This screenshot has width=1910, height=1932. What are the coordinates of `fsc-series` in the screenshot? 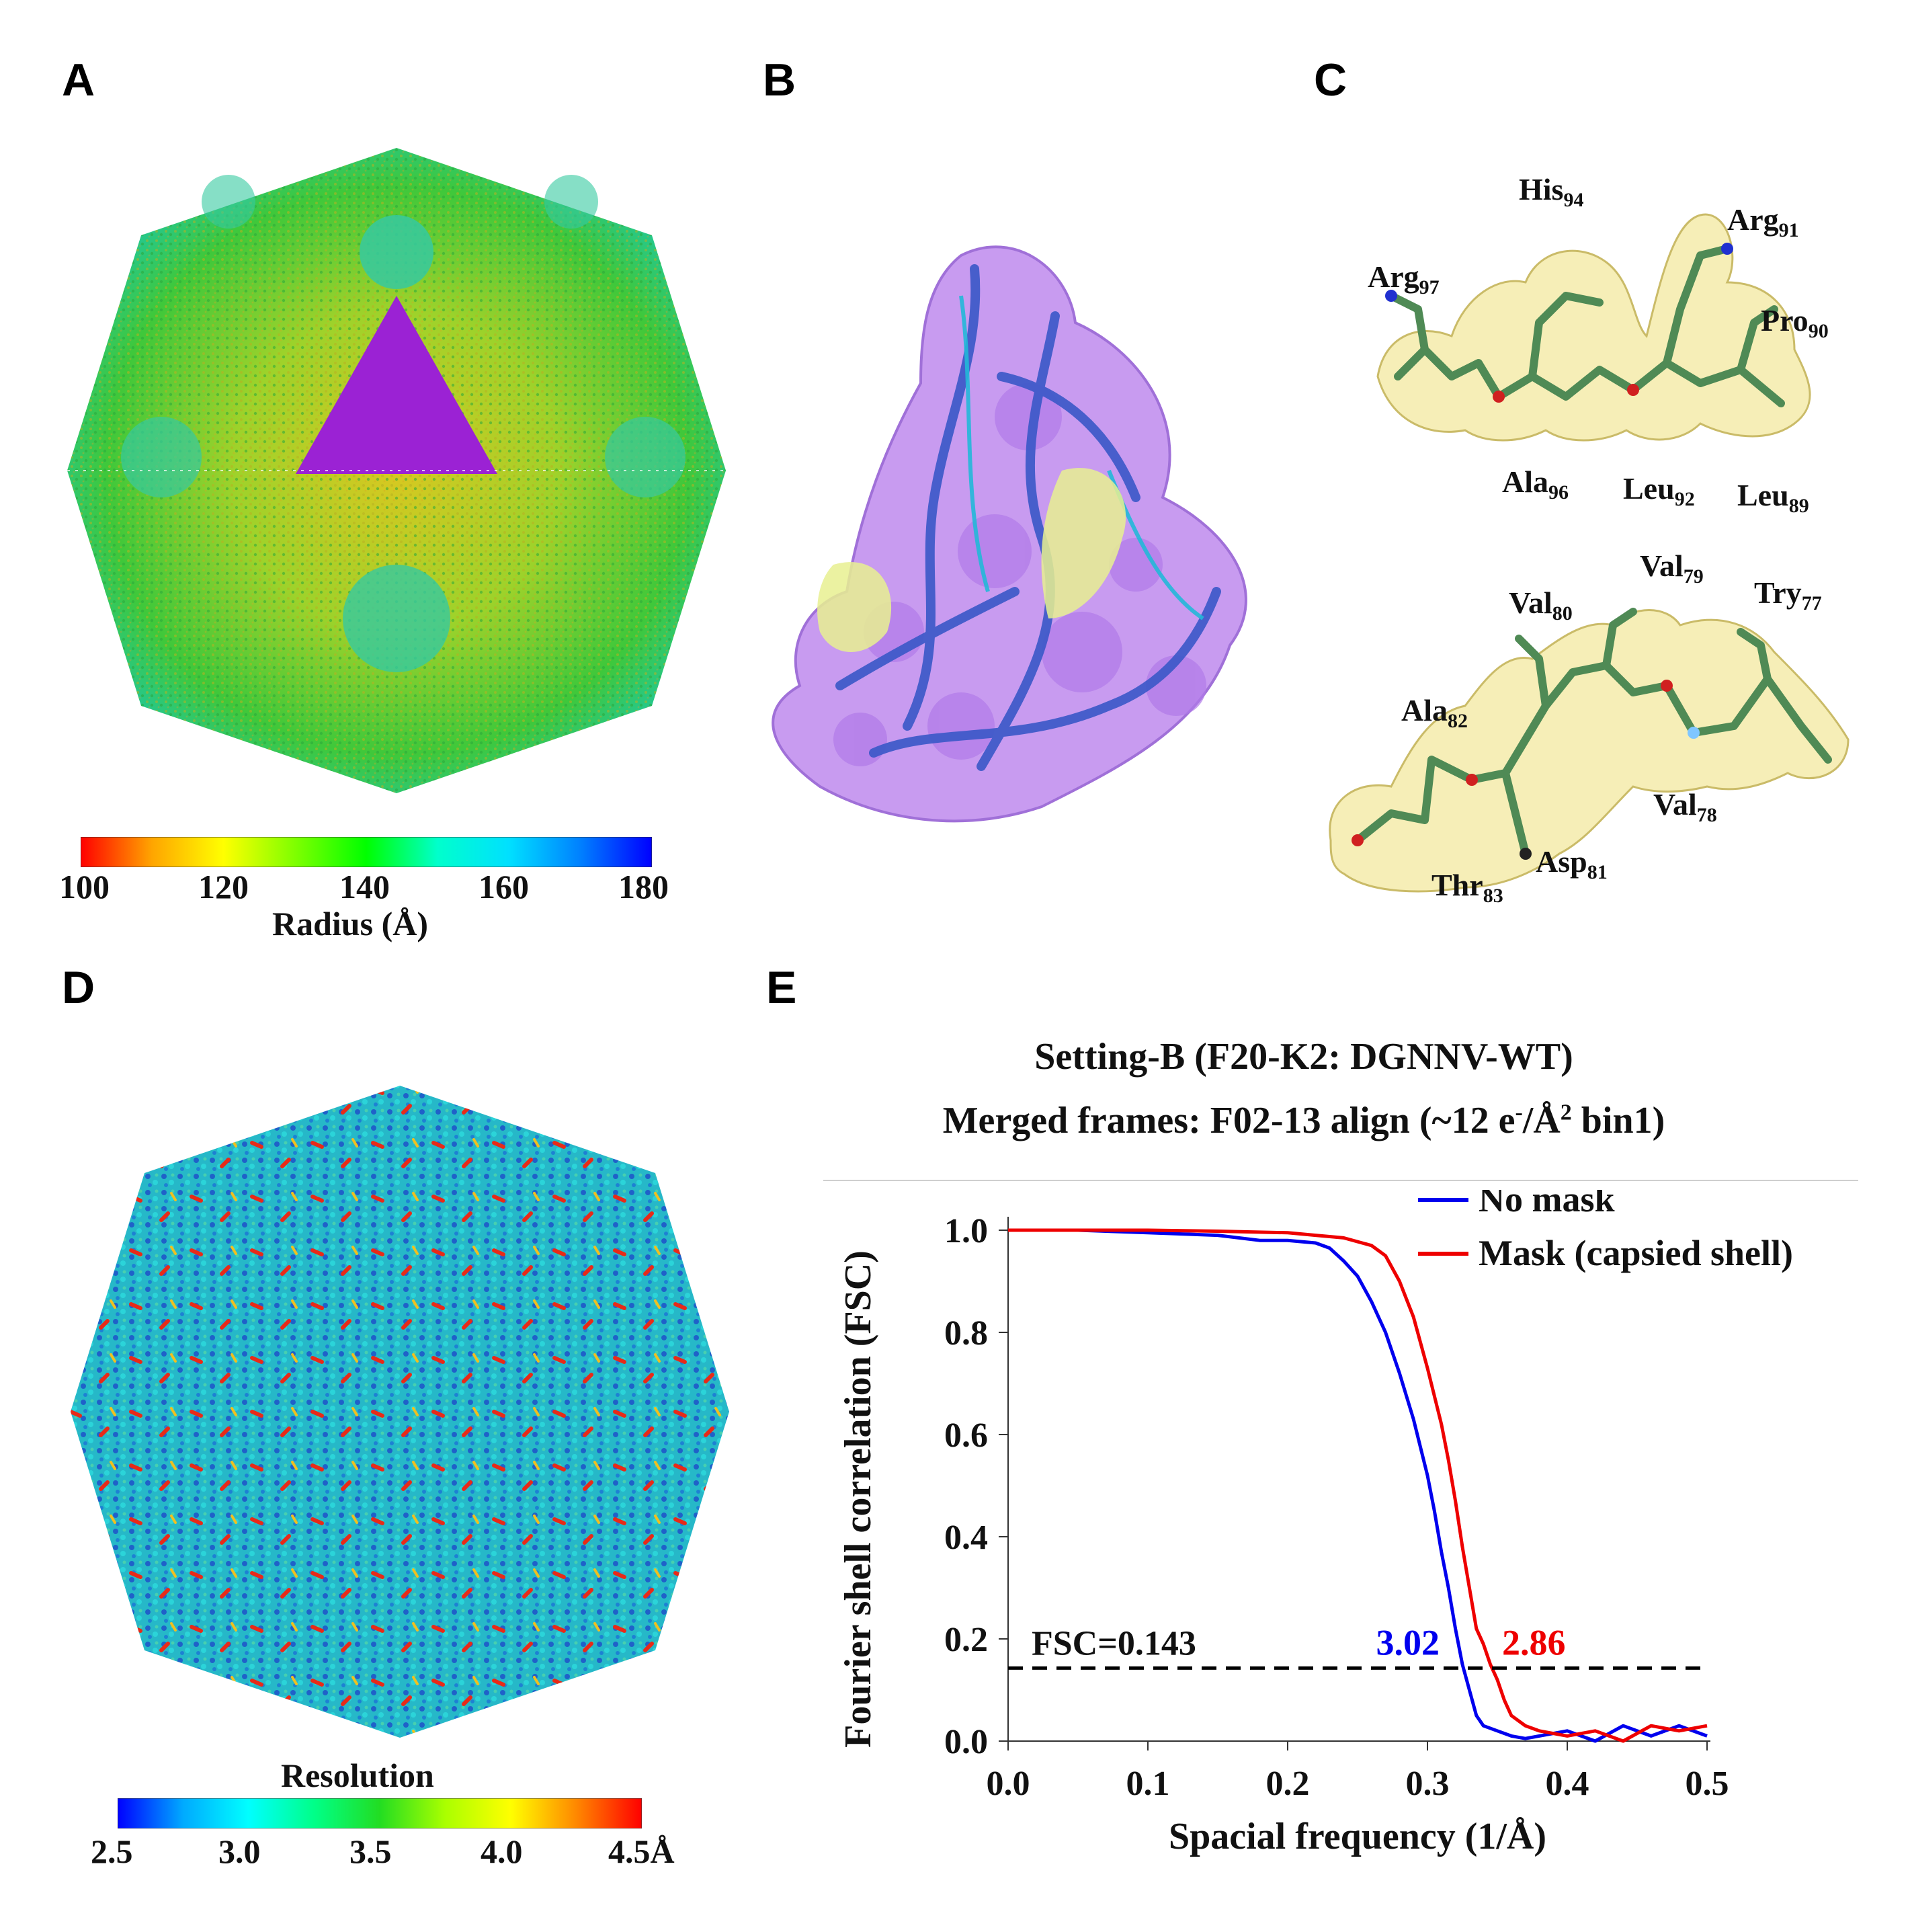 It's located at (1358, 1485).